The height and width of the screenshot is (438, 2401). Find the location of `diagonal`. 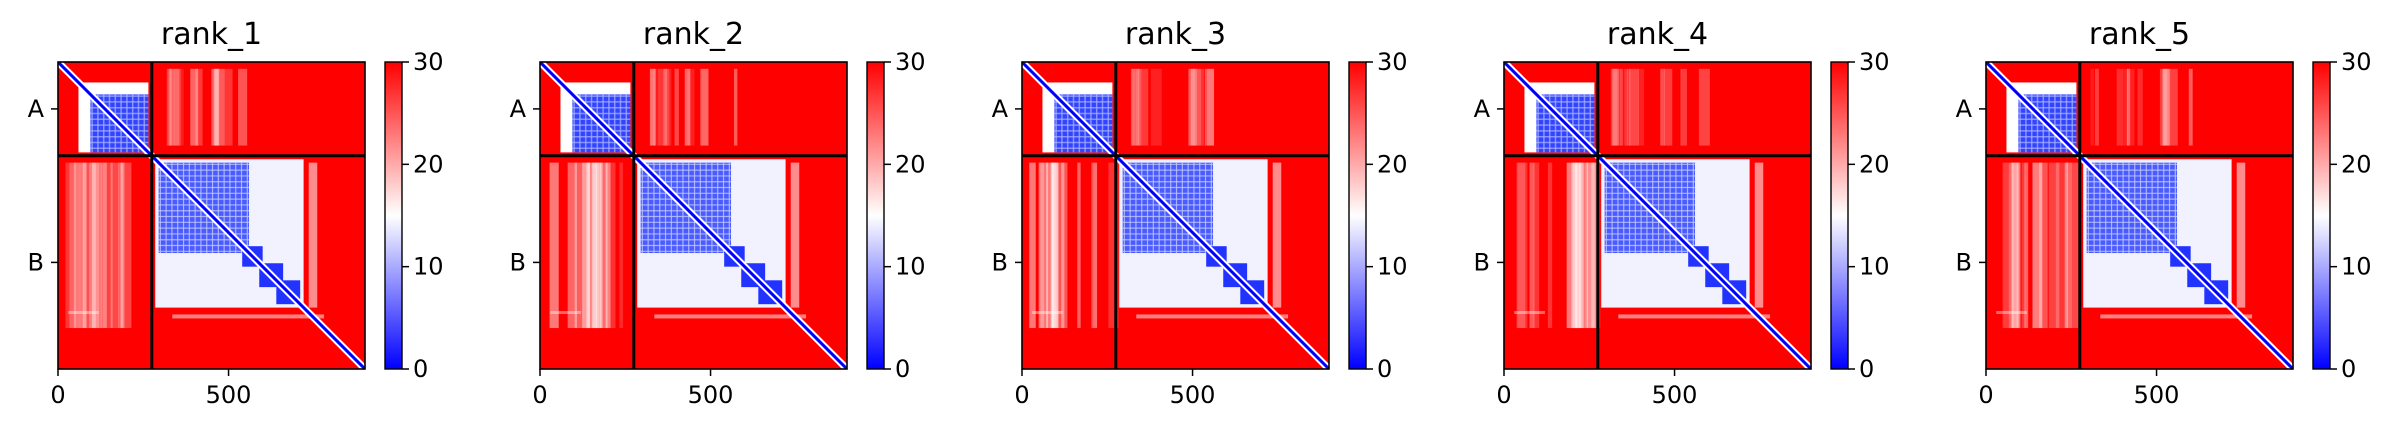

diagonal is located at coordinates (1657, 215).